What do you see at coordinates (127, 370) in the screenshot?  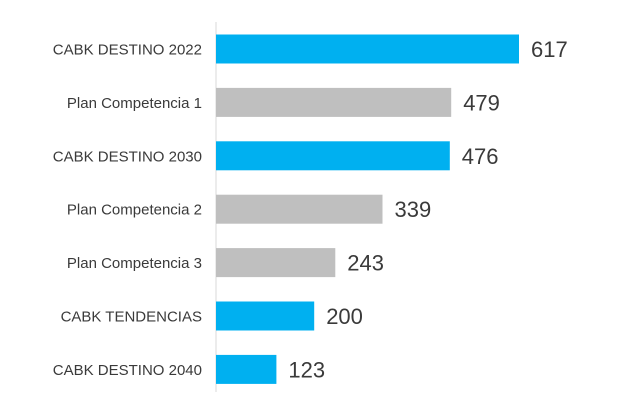 I see `category-label: CABK DESTINO 2040` at bounding box center [127, 370].